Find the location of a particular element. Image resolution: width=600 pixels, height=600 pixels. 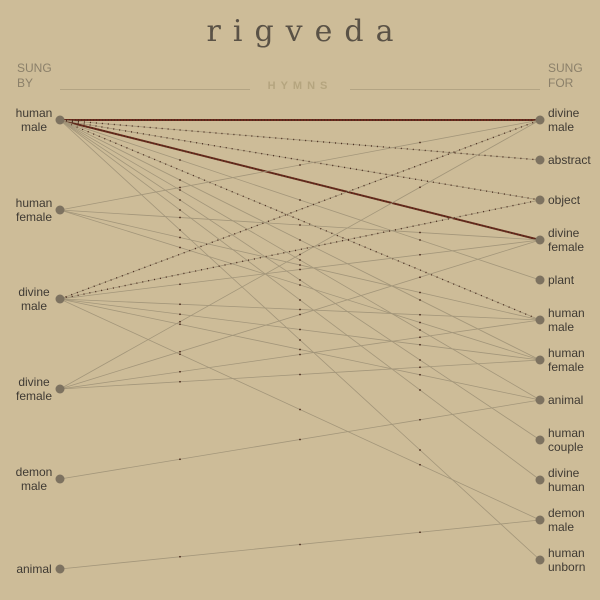

sung-for-label-human-male: human male is located at coordinates (566, 320).